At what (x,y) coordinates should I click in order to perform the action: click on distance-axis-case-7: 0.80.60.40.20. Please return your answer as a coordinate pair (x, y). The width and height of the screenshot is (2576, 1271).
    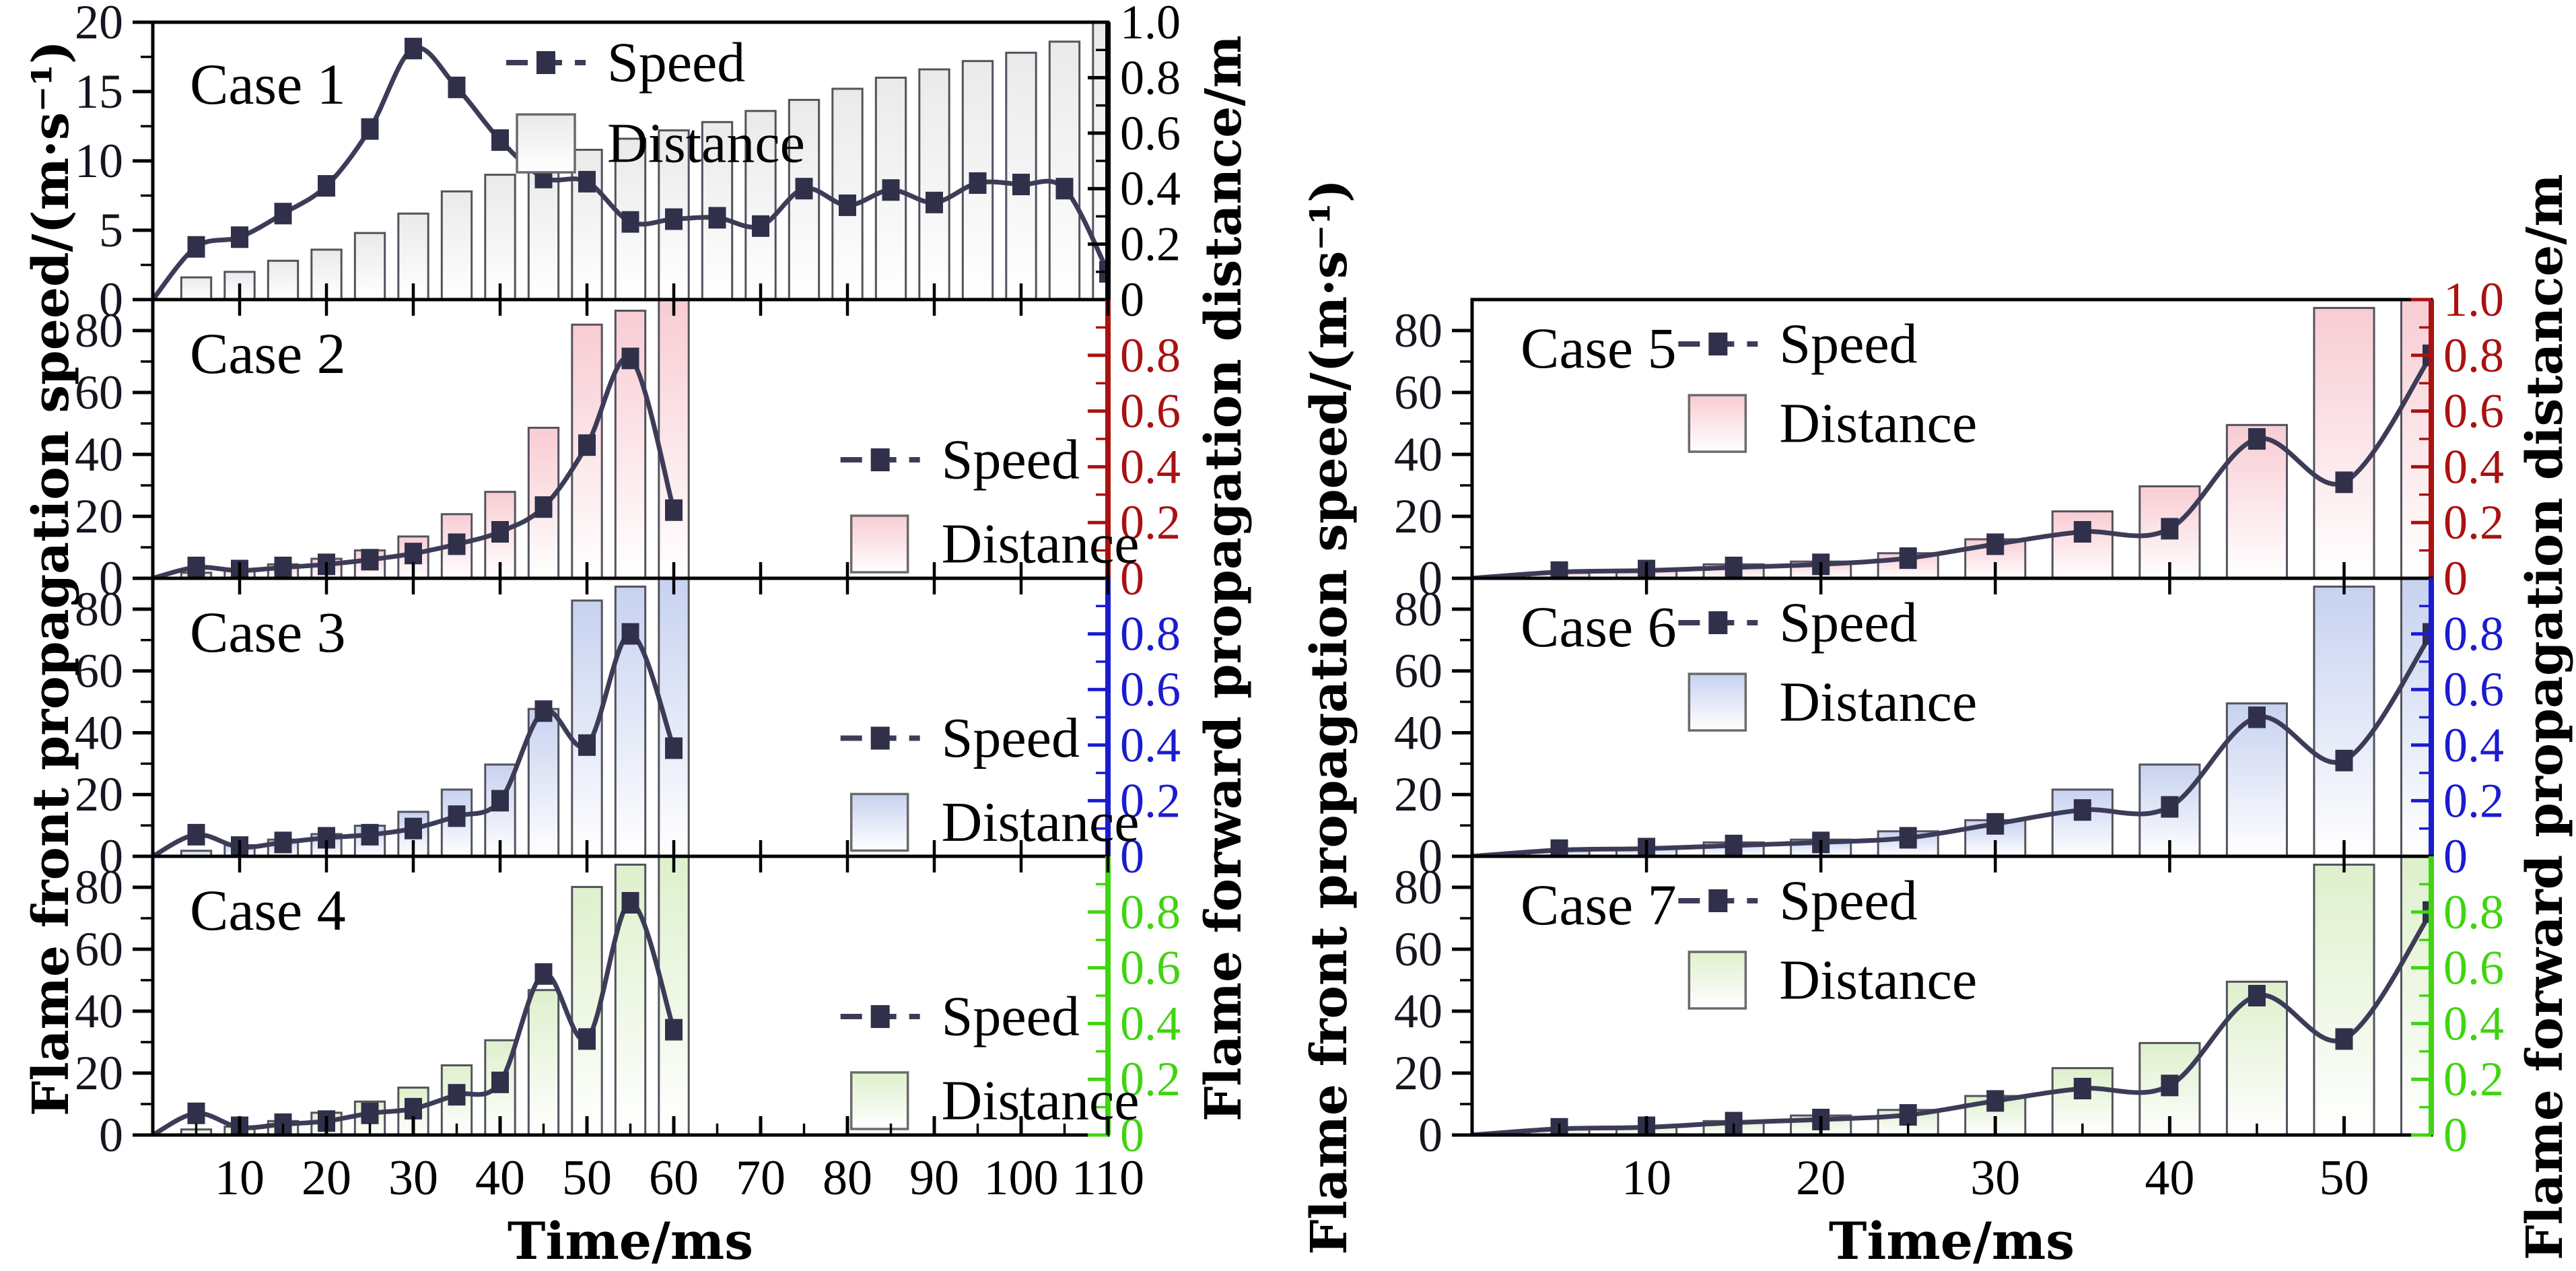
    Looking at the image, I should click on (2457, 1022).